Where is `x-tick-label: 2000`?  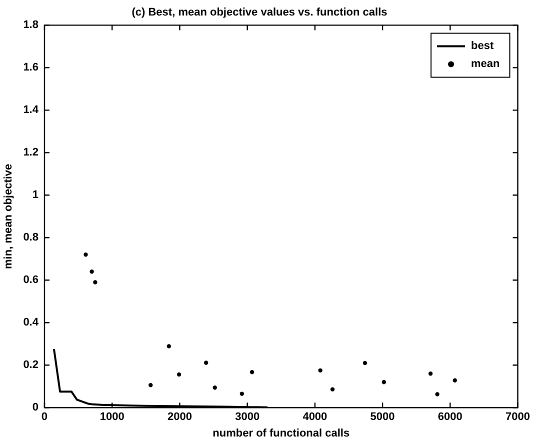 x-tick-label: 2000 is located at coordinates (179, 417).